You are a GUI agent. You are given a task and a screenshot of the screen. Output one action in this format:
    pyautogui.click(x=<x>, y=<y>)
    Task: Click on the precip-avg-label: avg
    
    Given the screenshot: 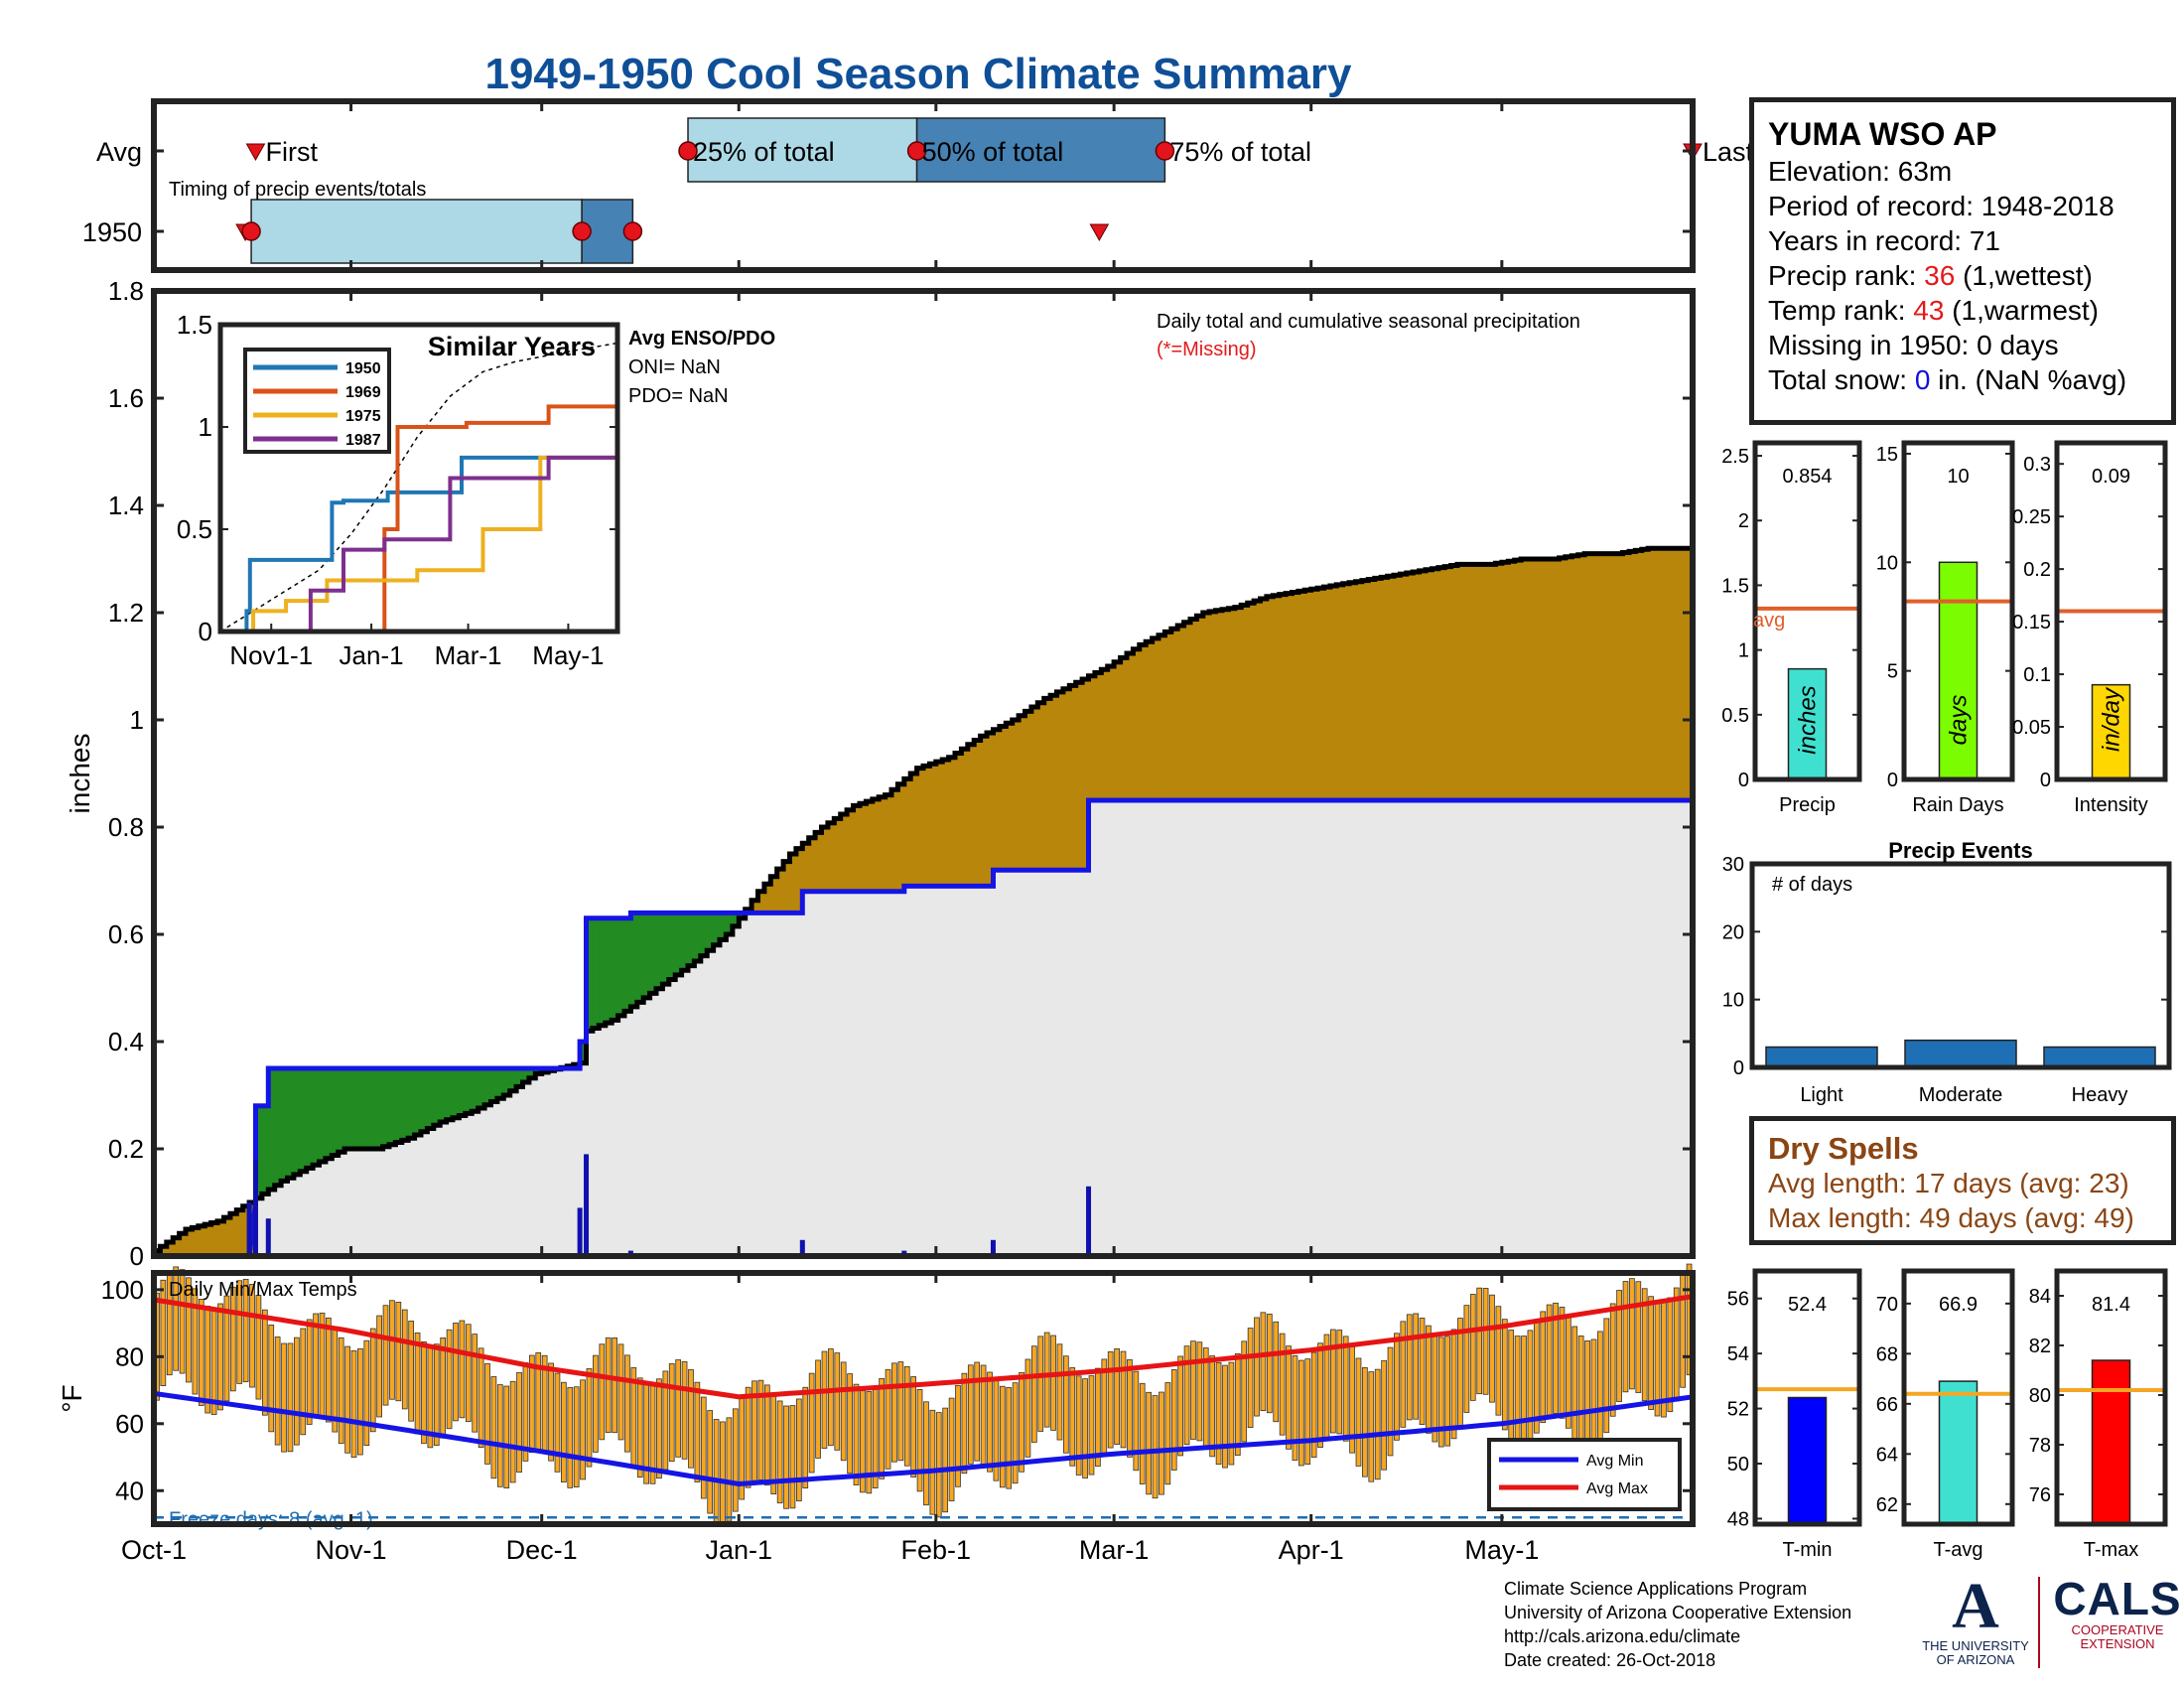 What is the action you would take?
    pyautogui.click(x=1769, y=621)
    